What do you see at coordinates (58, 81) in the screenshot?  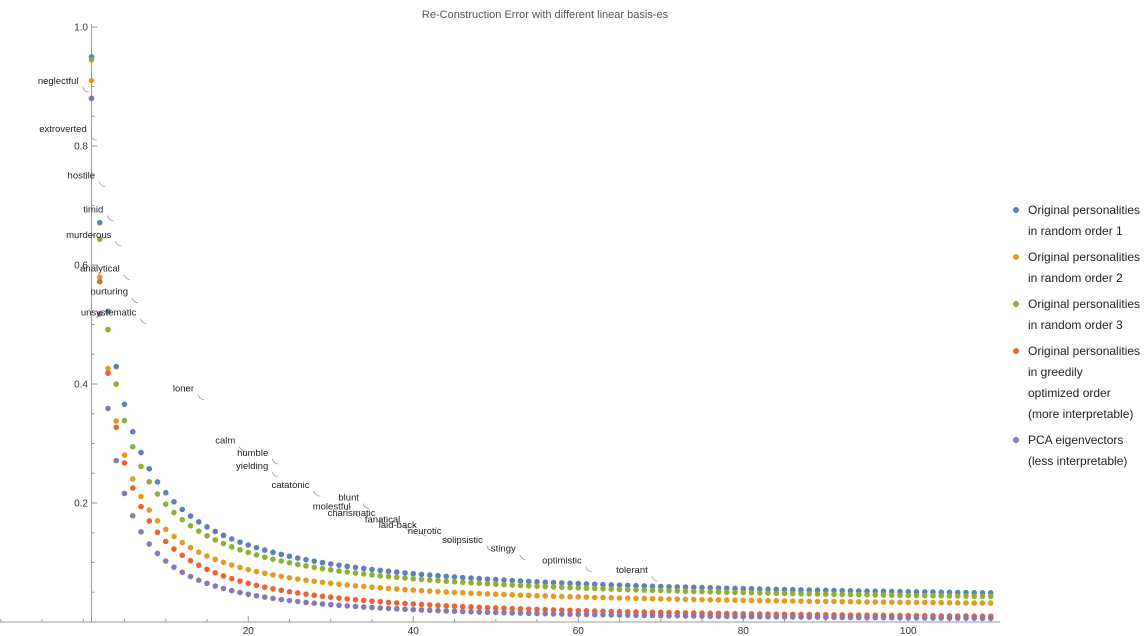 I see `point-annotation: neglectful` at bounding box center [58, 81].